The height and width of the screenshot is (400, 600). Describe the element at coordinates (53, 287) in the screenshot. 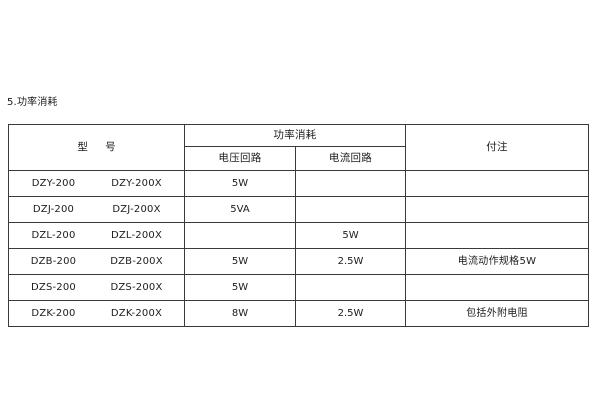

I see `model-code-primary: DZS-200` at that location.